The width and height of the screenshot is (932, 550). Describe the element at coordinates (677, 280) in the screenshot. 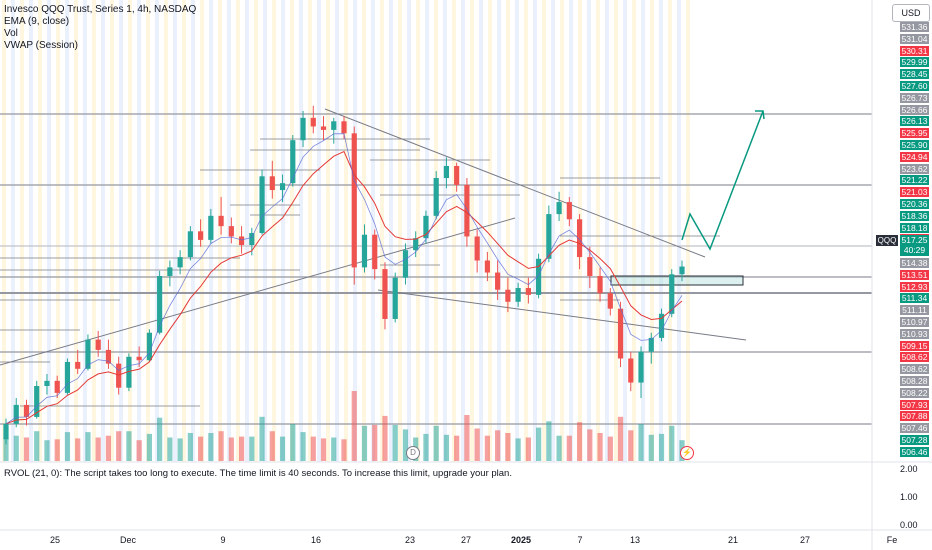

I see `demand-zone-box` at that location.